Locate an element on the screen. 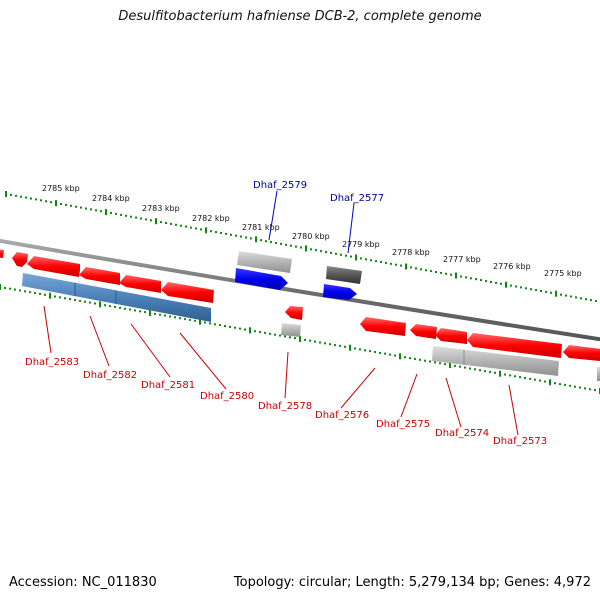  gene-label: Dhaf_2578 is located at coordinates (285, 406).